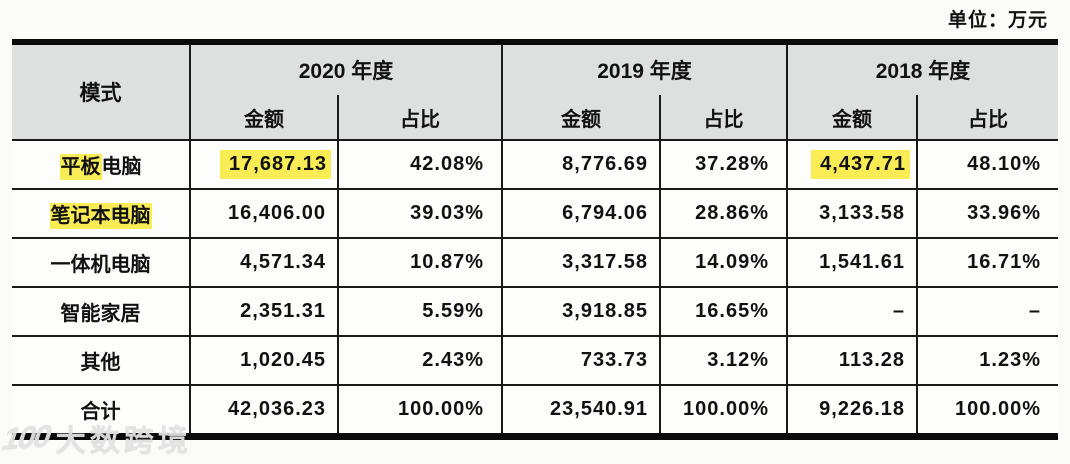 This screenshot has width=1070, height=464. I want to click on amount-cell: 3,918.85, so click(581, 311).